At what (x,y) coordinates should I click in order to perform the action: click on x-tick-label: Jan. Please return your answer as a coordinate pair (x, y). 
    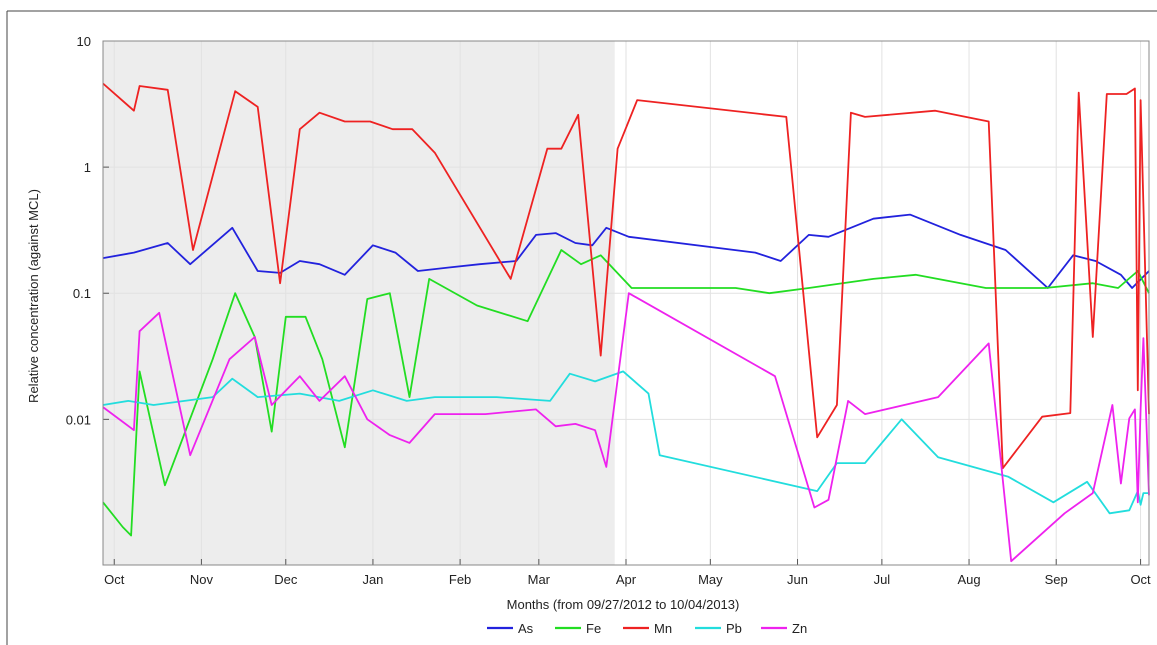
    Looking at the image, I should click on (372, 579).